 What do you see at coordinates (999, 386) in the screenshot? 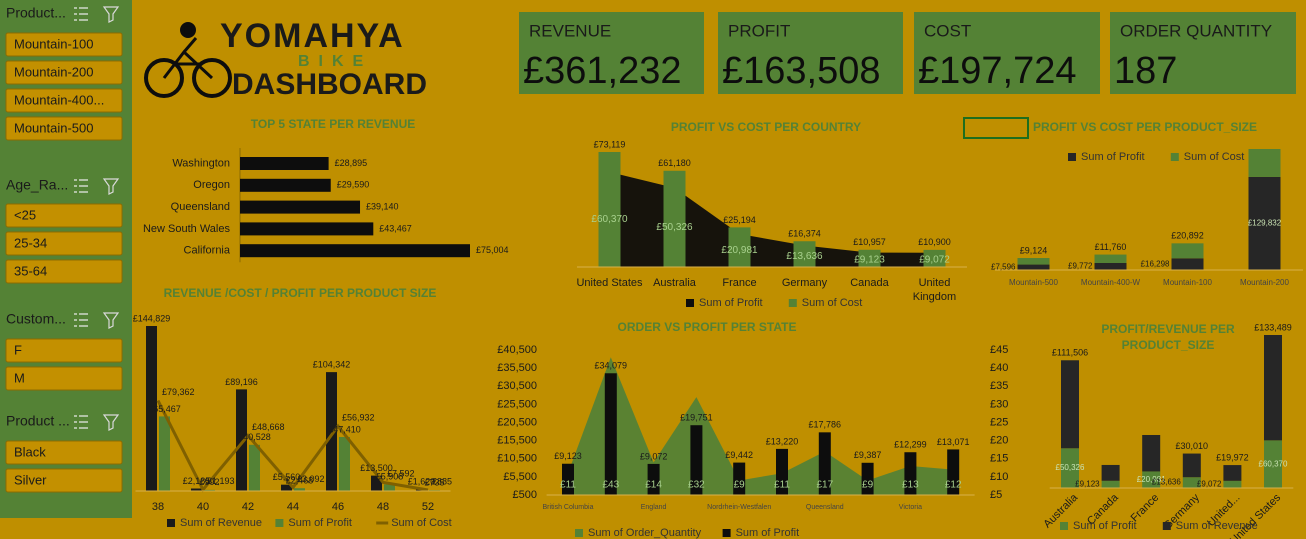
I see `y2-tick-label: £35` at bounding box center [999, 386].